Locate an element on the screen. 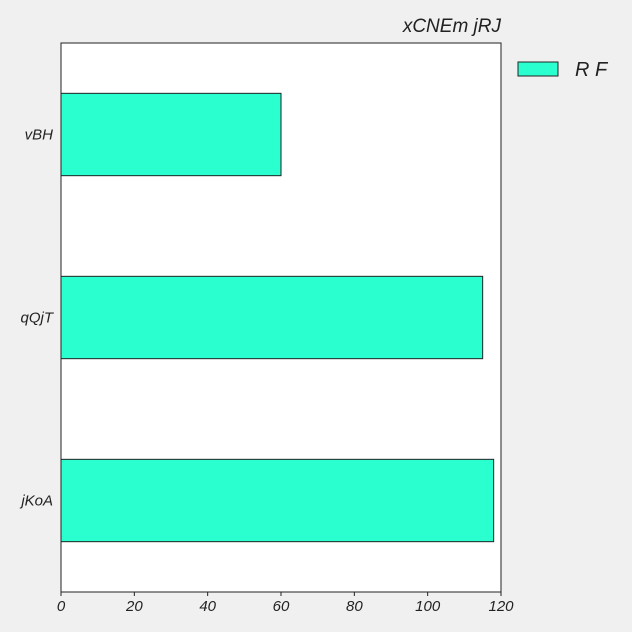 This screenshot has width=632, height=632. x-tick-label: 80 is located at coordinates (354, 606).